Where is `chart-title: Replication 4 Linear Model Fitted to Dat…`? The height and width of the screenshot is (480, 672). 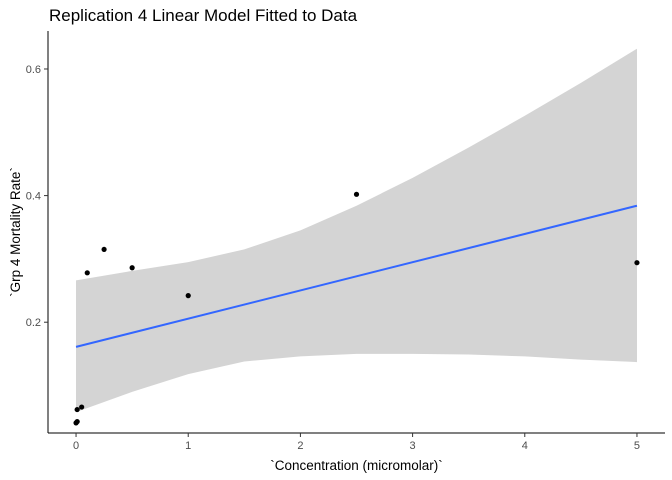
chart-title: Replication 4 Linear Model Fitted to Dat… is located at coordinates (203, 15).